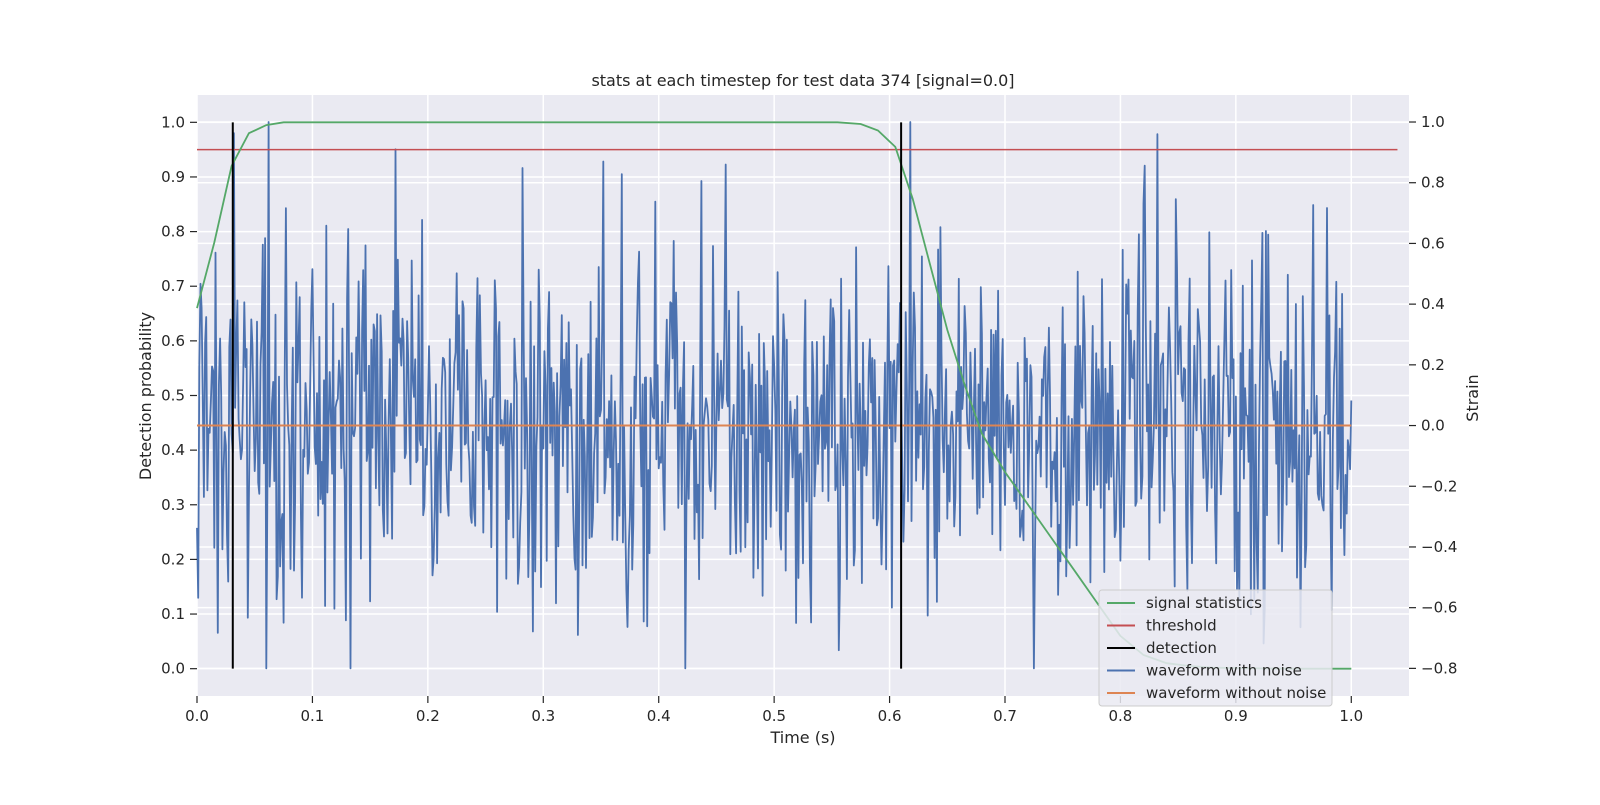 The image size is (1600, 805). What do you see at coordinates (1433, 426) in the screenshot?
I see `y2-tick-label: 0.0` at bounding box center [1433, 426].